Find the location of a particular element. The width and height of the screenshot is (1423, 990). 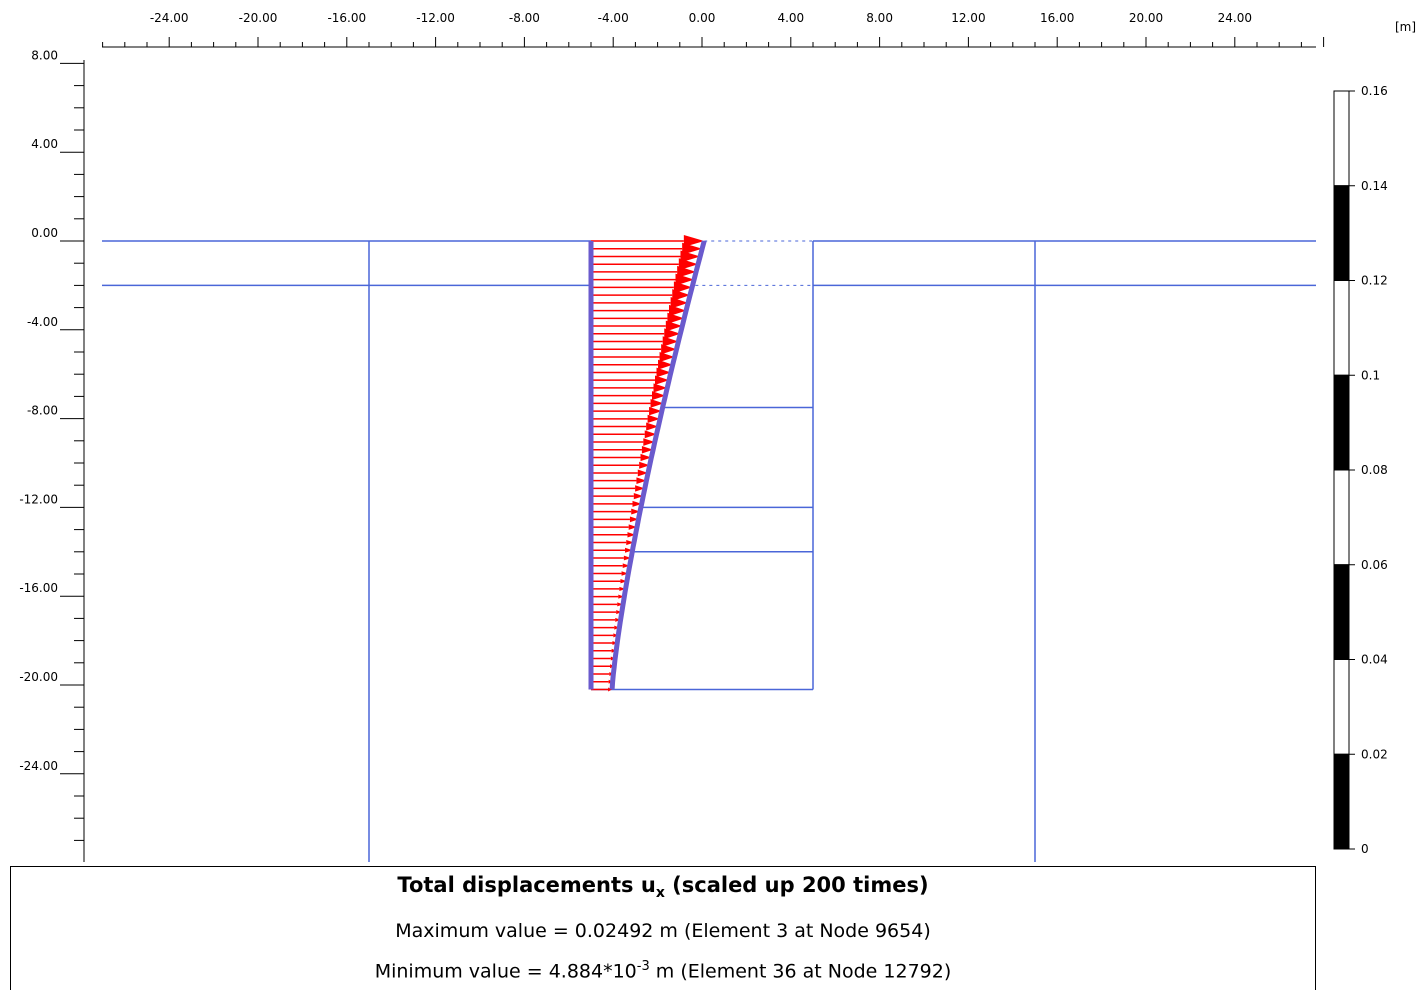

x-tick-label: 0.00 is located at coordinates (702, 18).